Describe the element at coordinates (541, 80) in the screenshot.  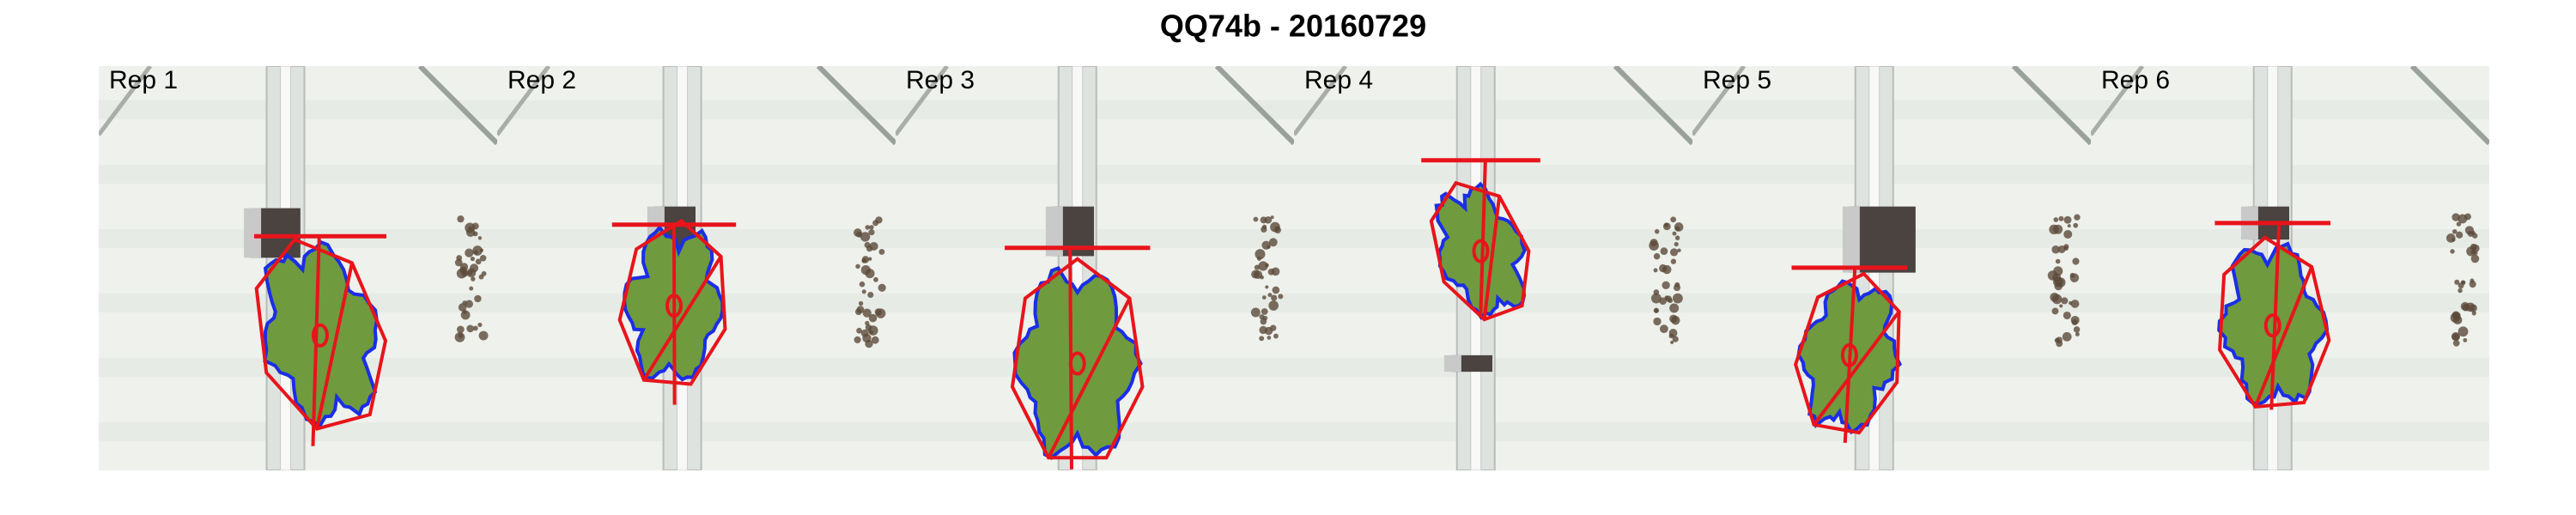
I see `panel-label: Rep 2` at that location.